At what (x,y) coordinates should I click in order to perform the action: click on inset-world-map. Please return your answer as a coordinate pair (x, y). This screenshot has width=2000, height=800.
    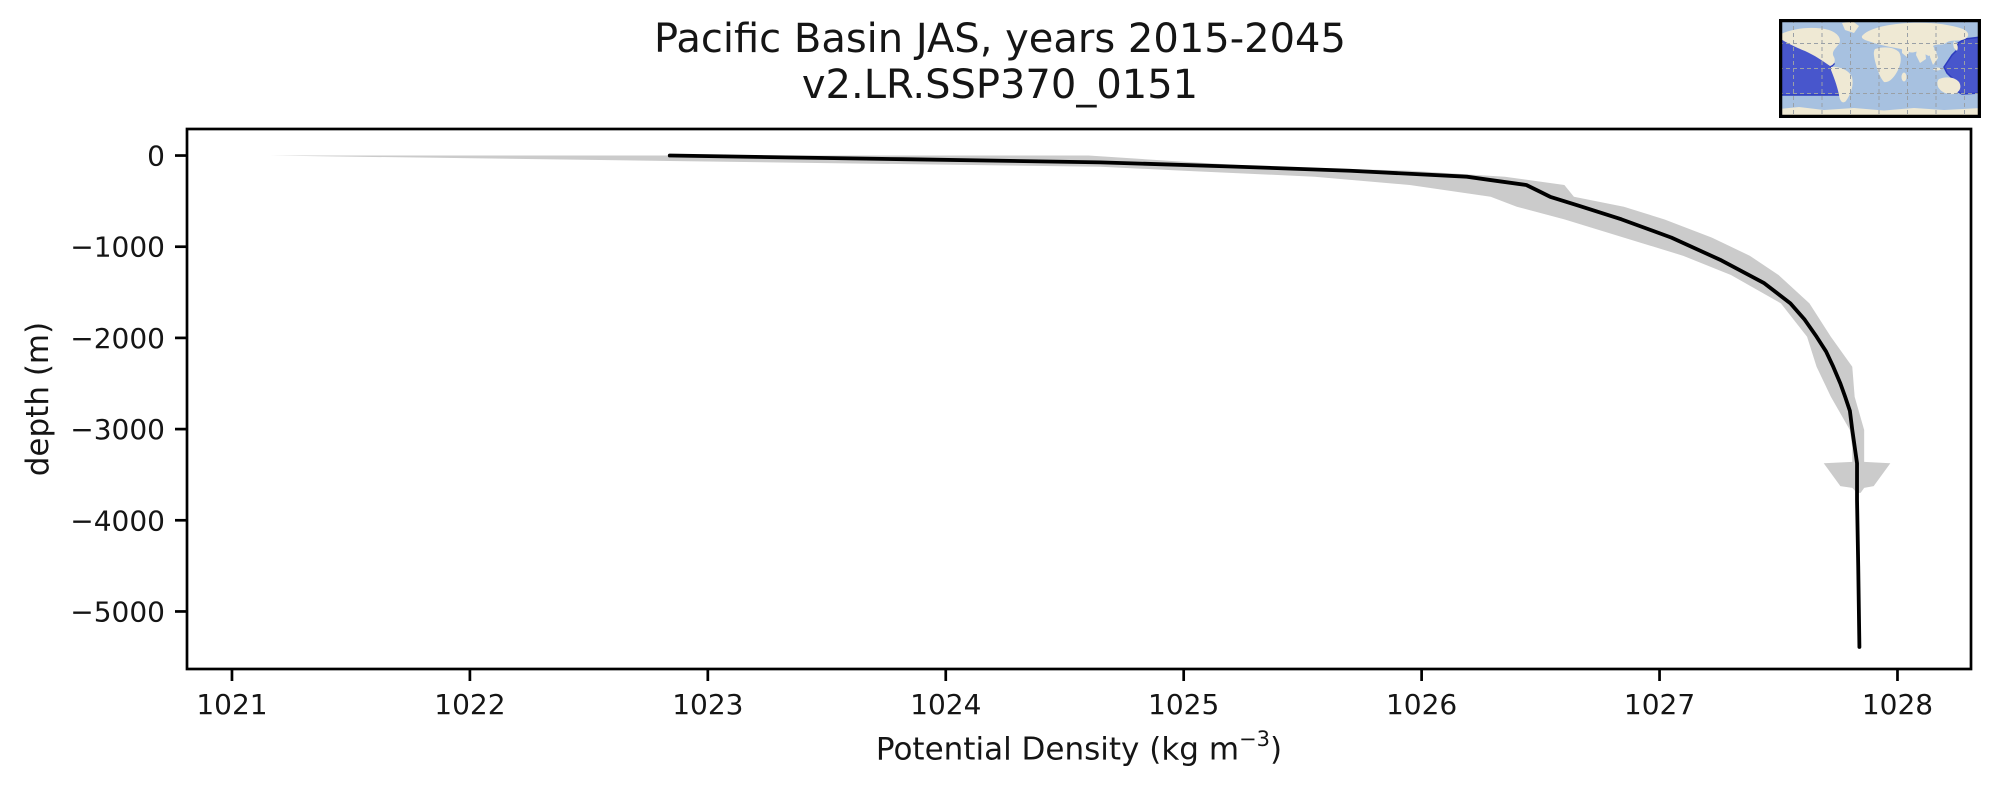
    Looking at the image, I should click on (1880, 68).